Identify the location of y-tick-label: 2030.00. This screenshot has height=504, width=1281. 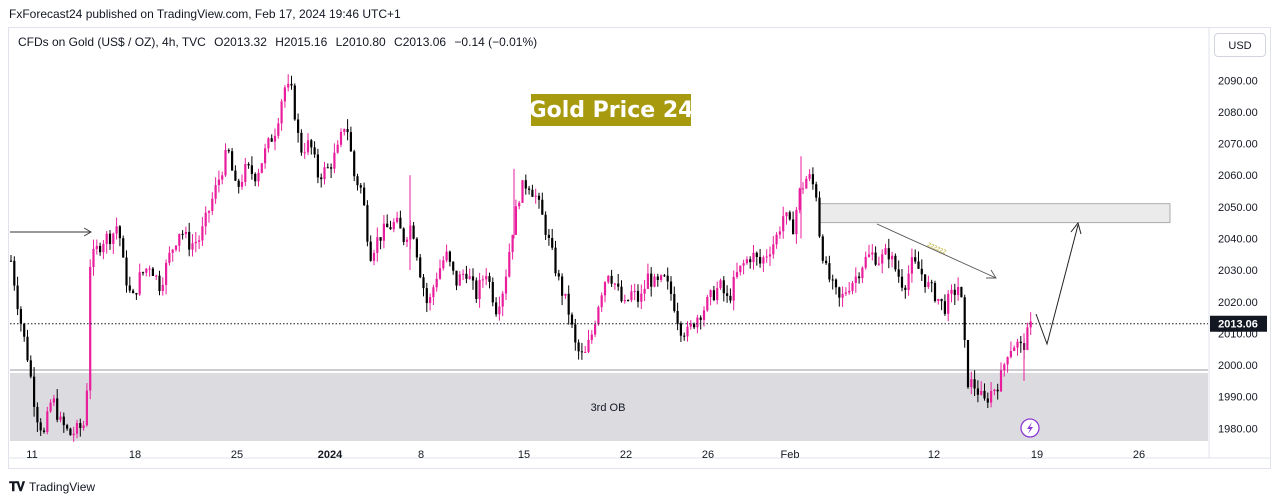
(1238, 271).